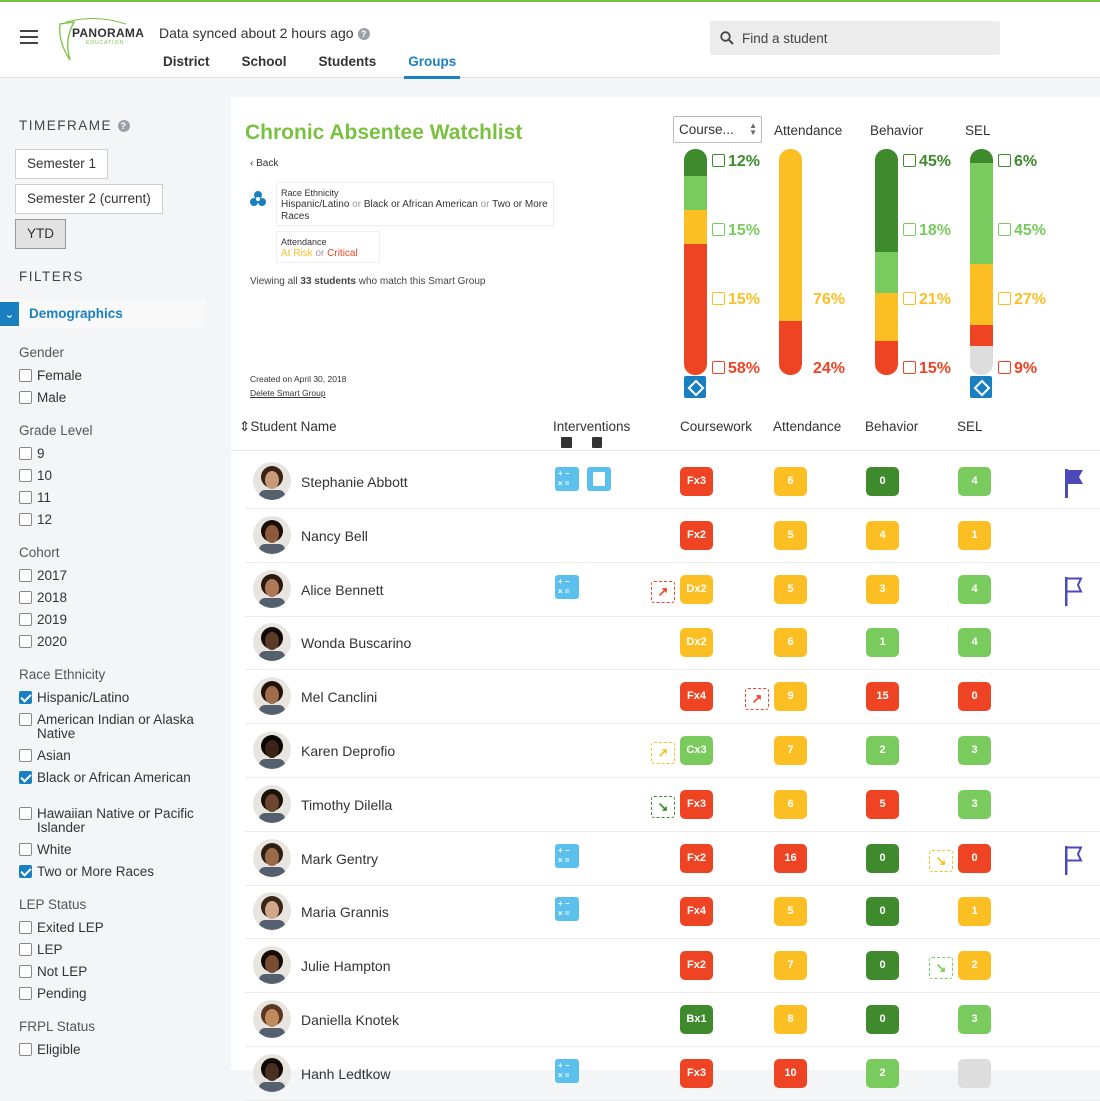  I want to click on nav-district: District, so click(186, 61).